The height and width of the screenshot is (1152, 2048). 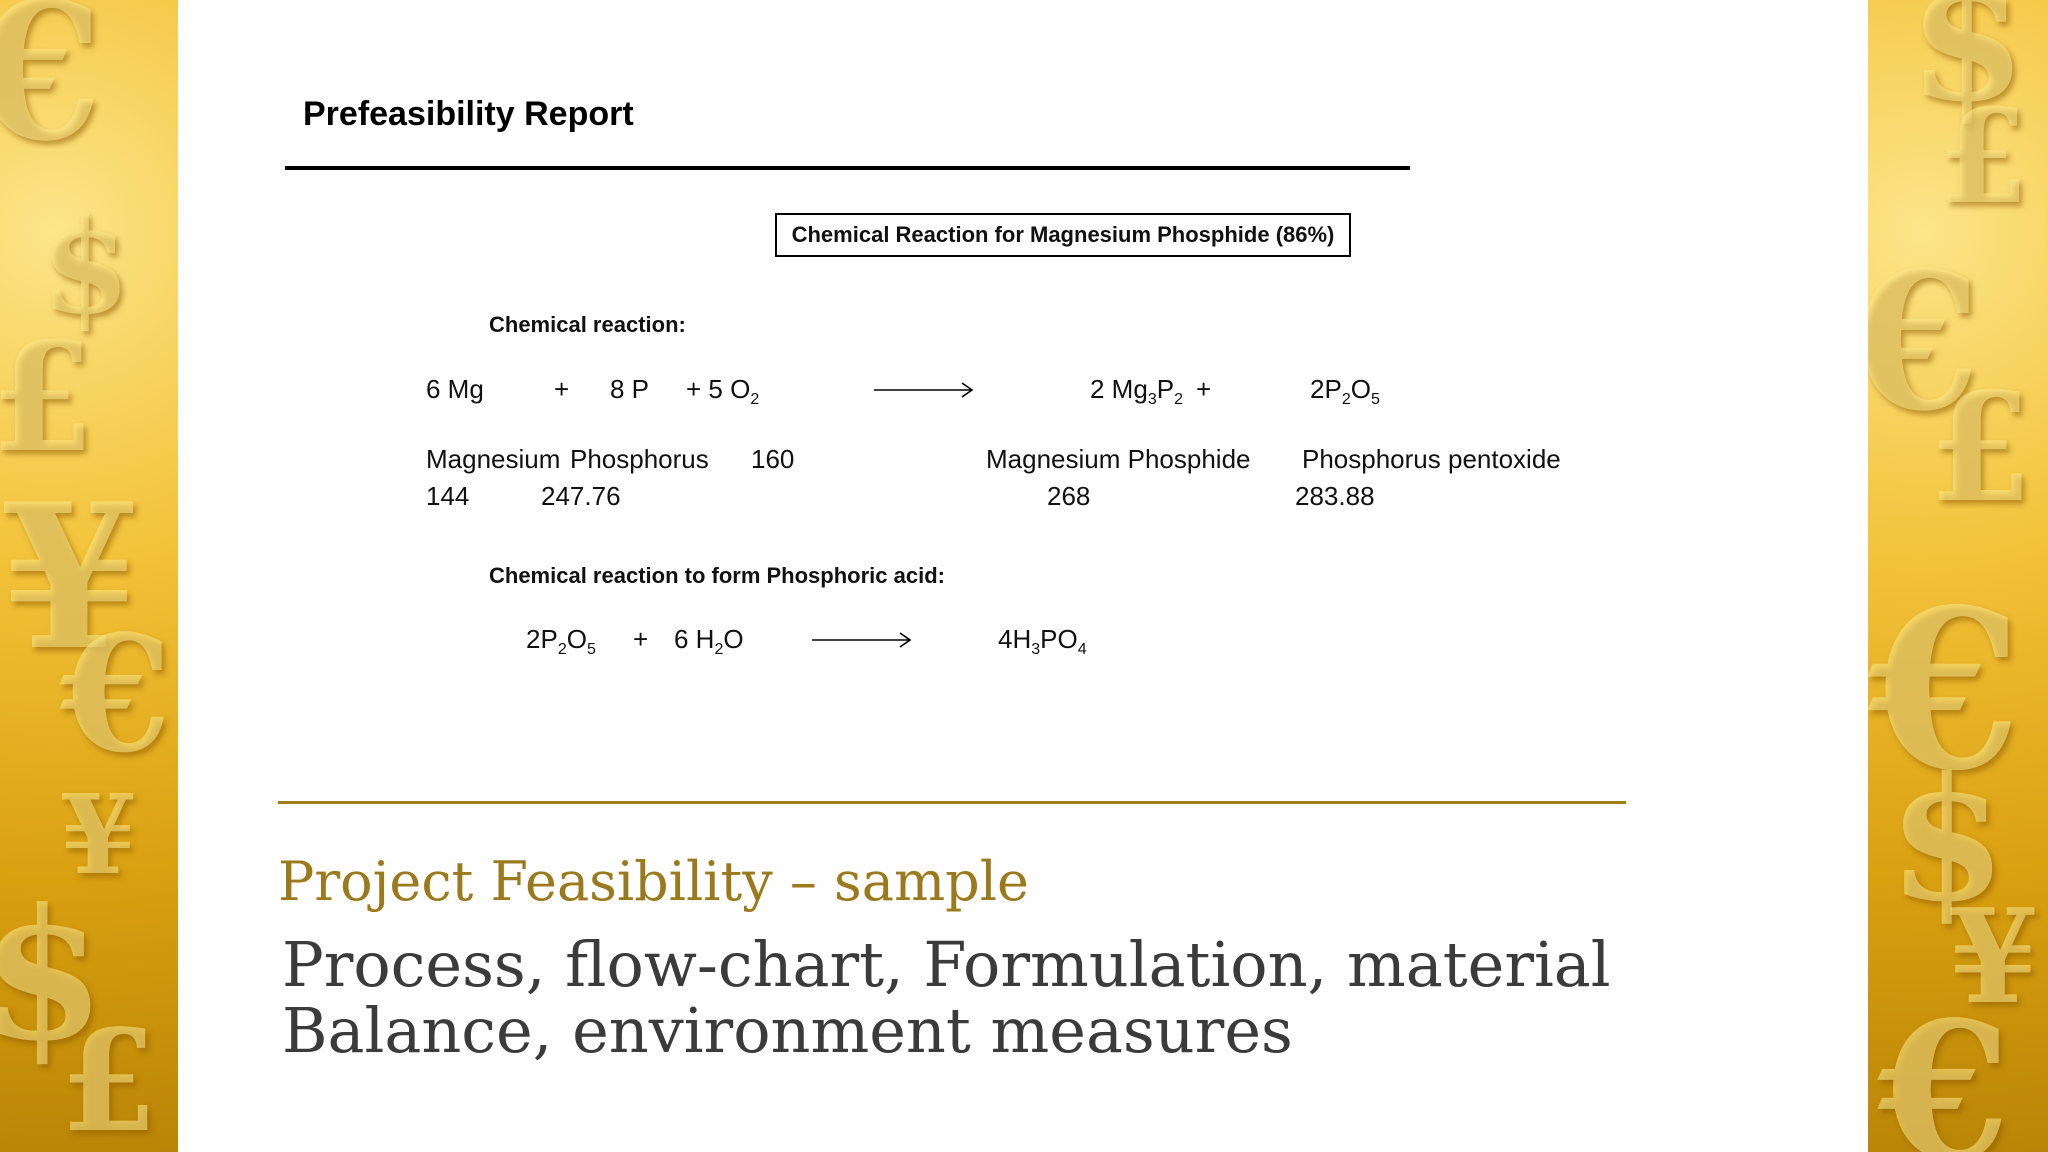 What do you see at coordinates (1431, 459) in the screenshot?
I see `name-phosphorus-pentoxide: Phosphorus pentoxide` at bounding box center [1431, 459].